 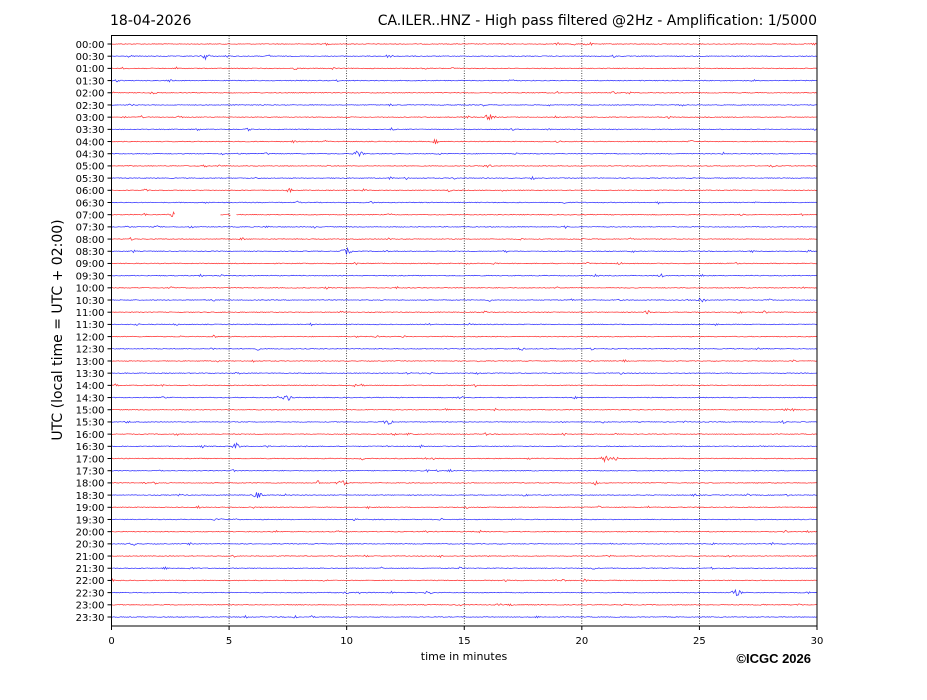 I want to click on trace-2030, so click(x=464, y=544).